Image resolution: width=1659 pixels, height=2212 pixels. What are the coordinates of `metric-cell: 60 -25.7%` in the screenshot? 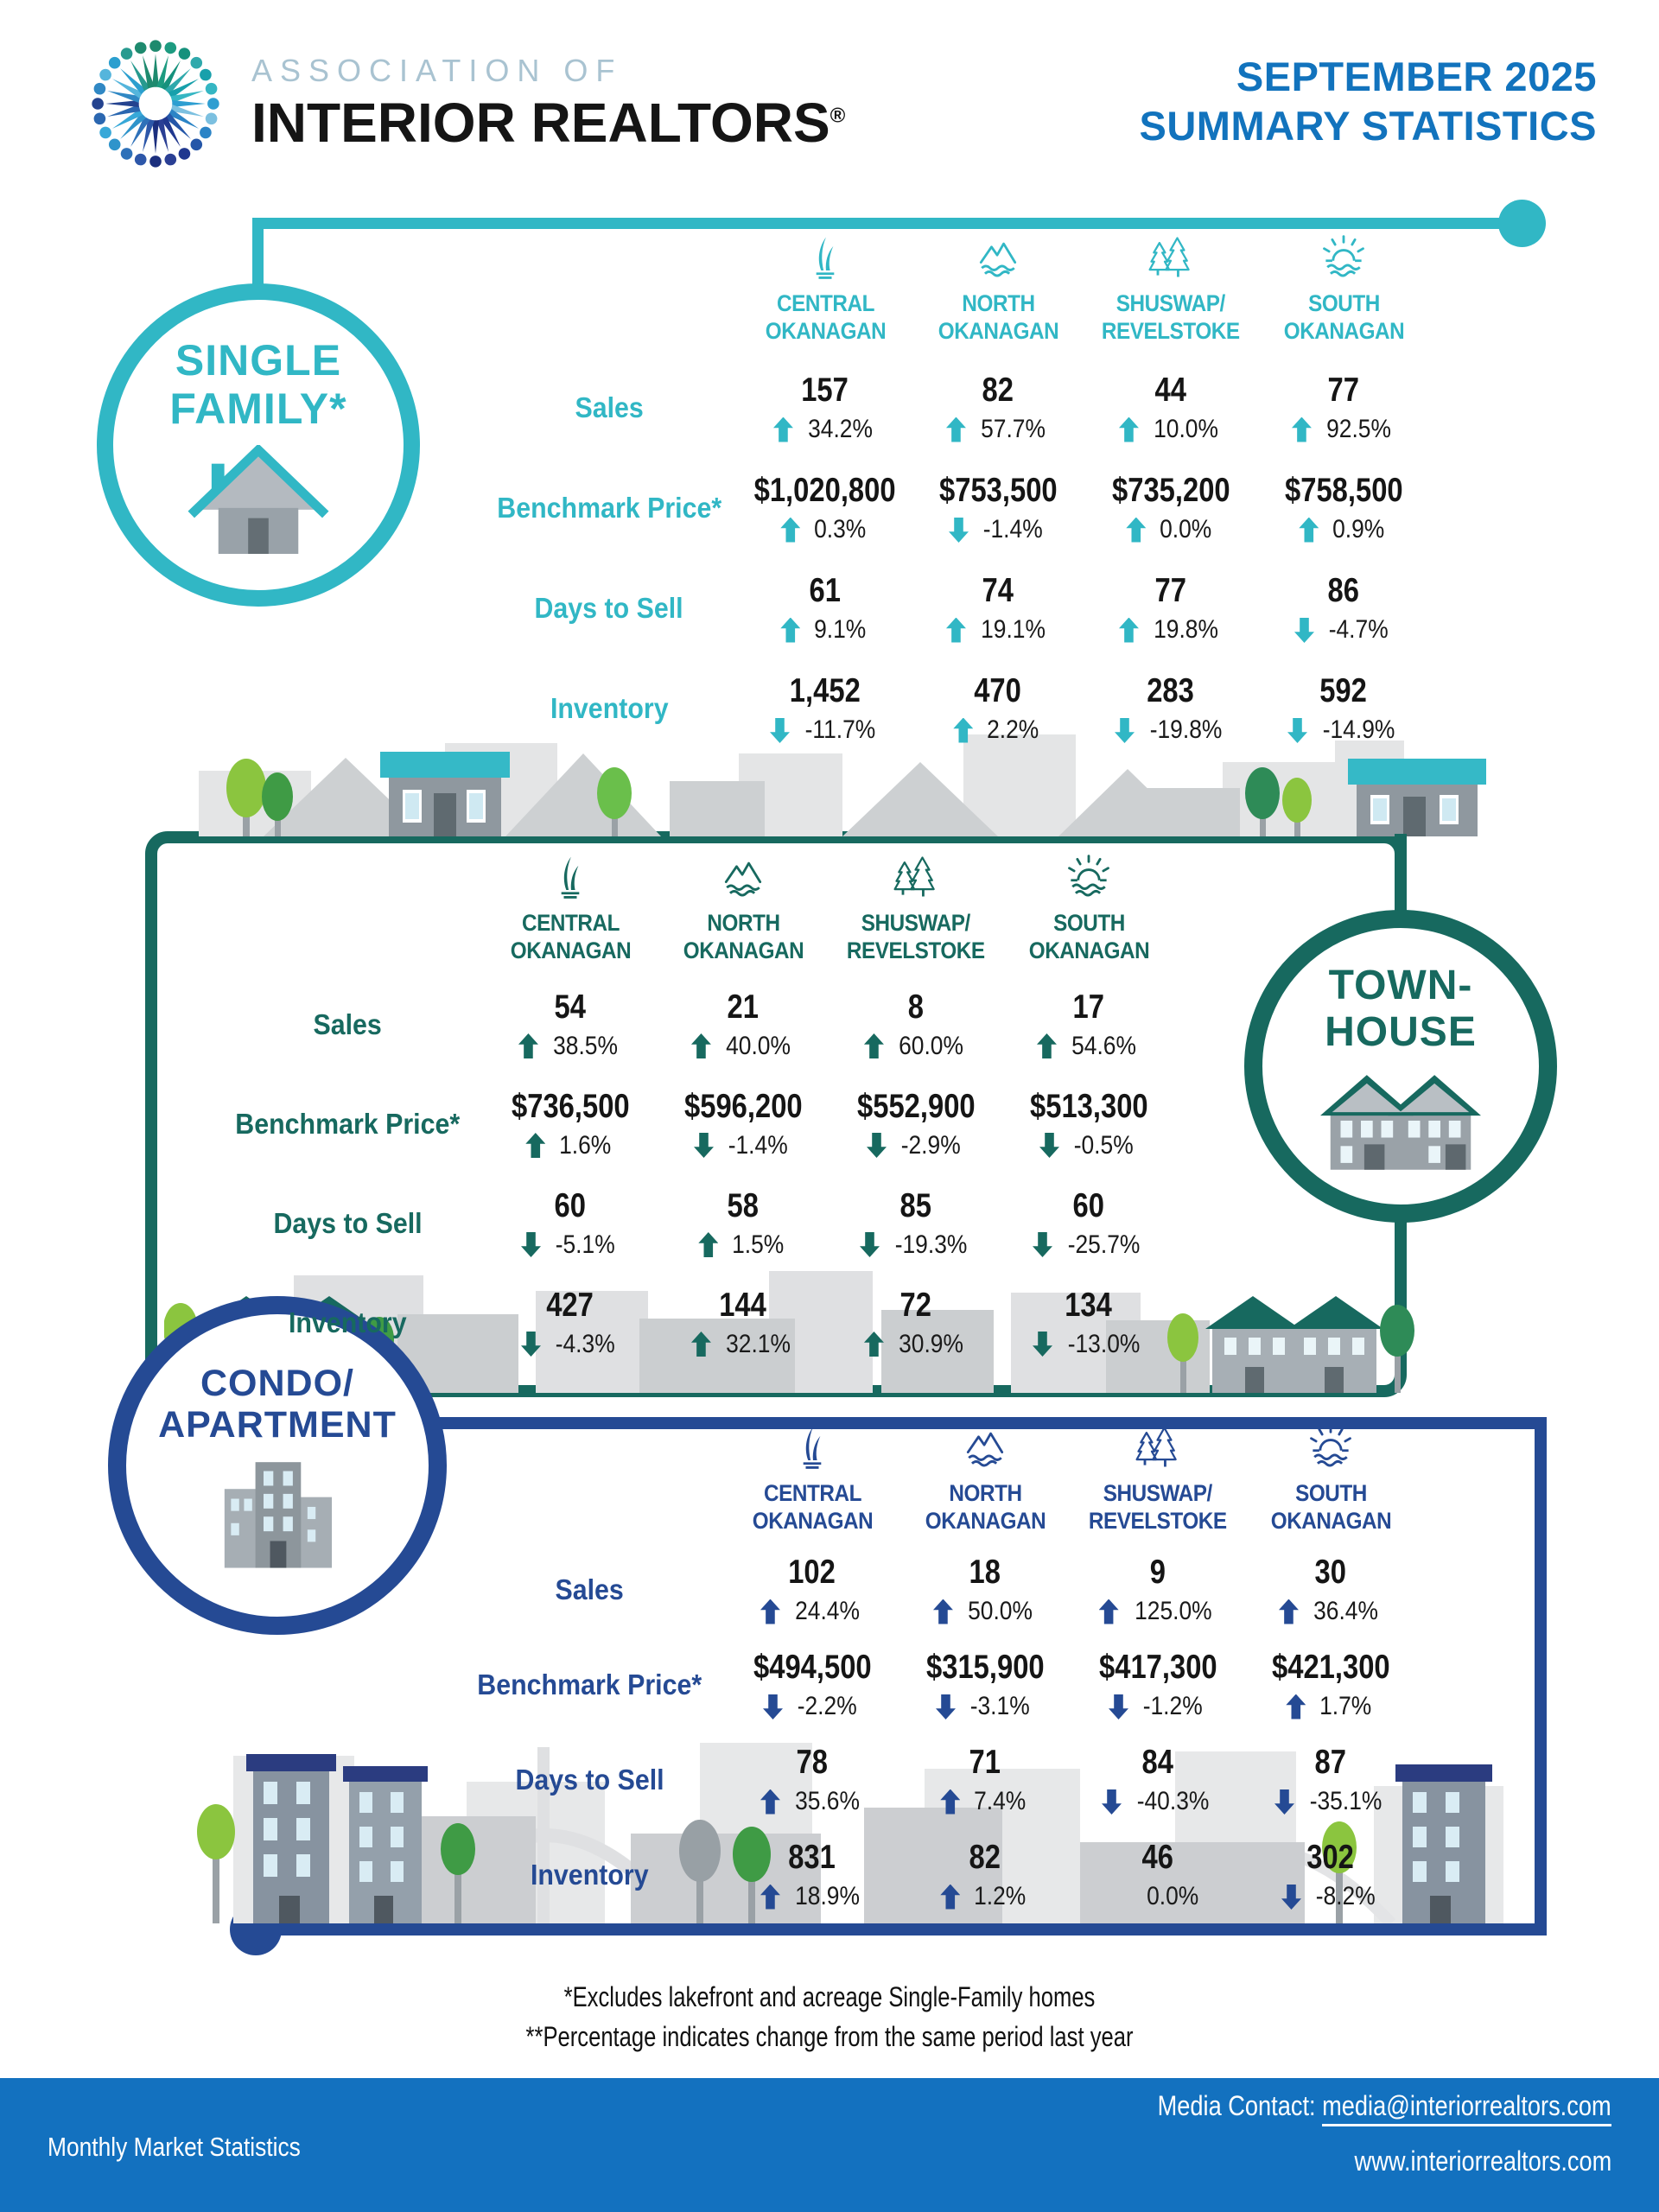 It's located at (1088, 1223).